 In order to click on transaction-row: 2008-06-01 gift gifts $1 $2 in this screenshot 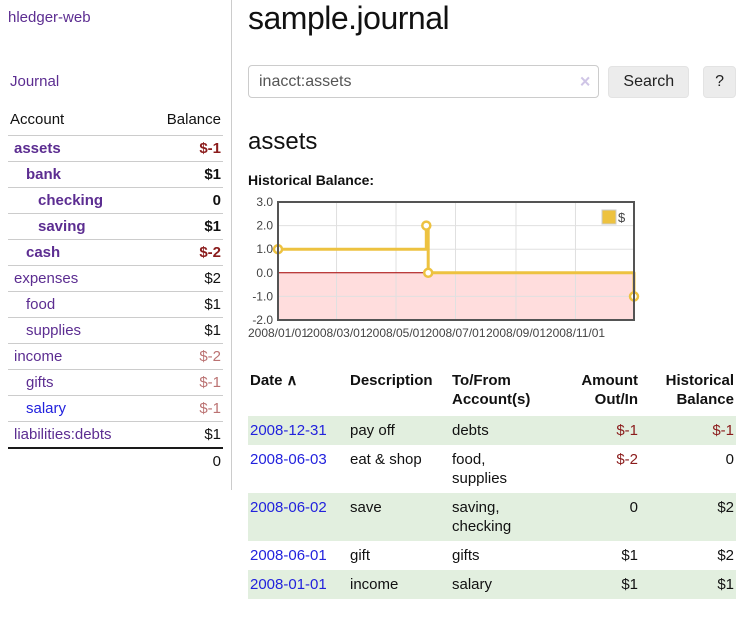, I will do `click(492, 555)`.